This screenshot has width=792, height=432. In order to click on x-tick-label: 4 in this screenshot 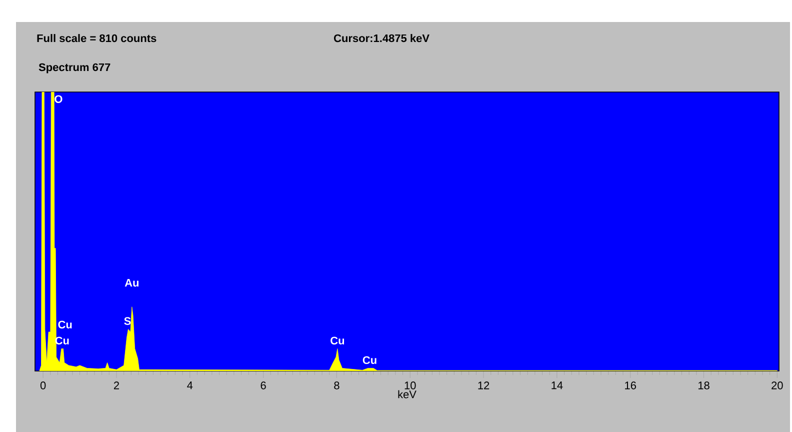, I will do `click(190, 386)`.